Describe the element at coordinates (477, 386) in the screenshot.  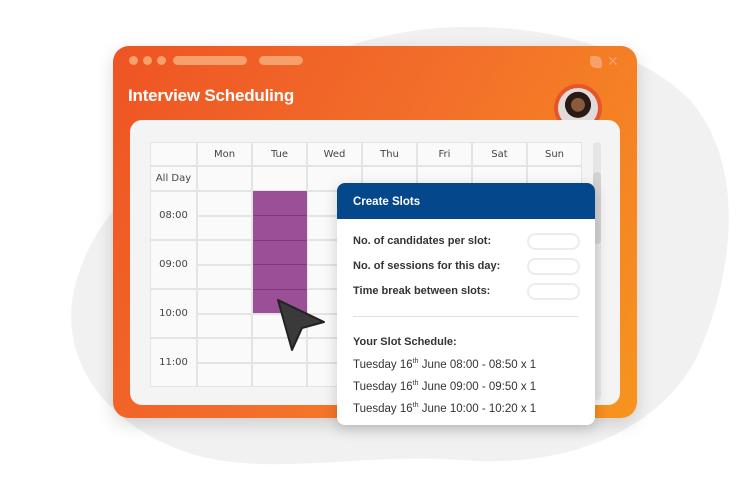
I see `schedule-time: June 09:00 - 09:50 x 1` at that location.